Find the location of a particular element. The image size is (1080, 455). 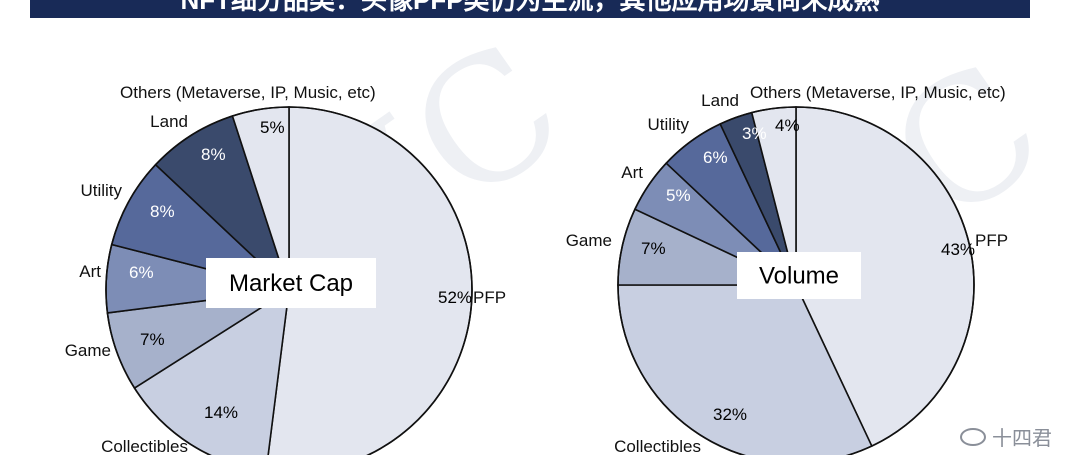

volume-title-box: Volume is located at coordinates (799, 275).